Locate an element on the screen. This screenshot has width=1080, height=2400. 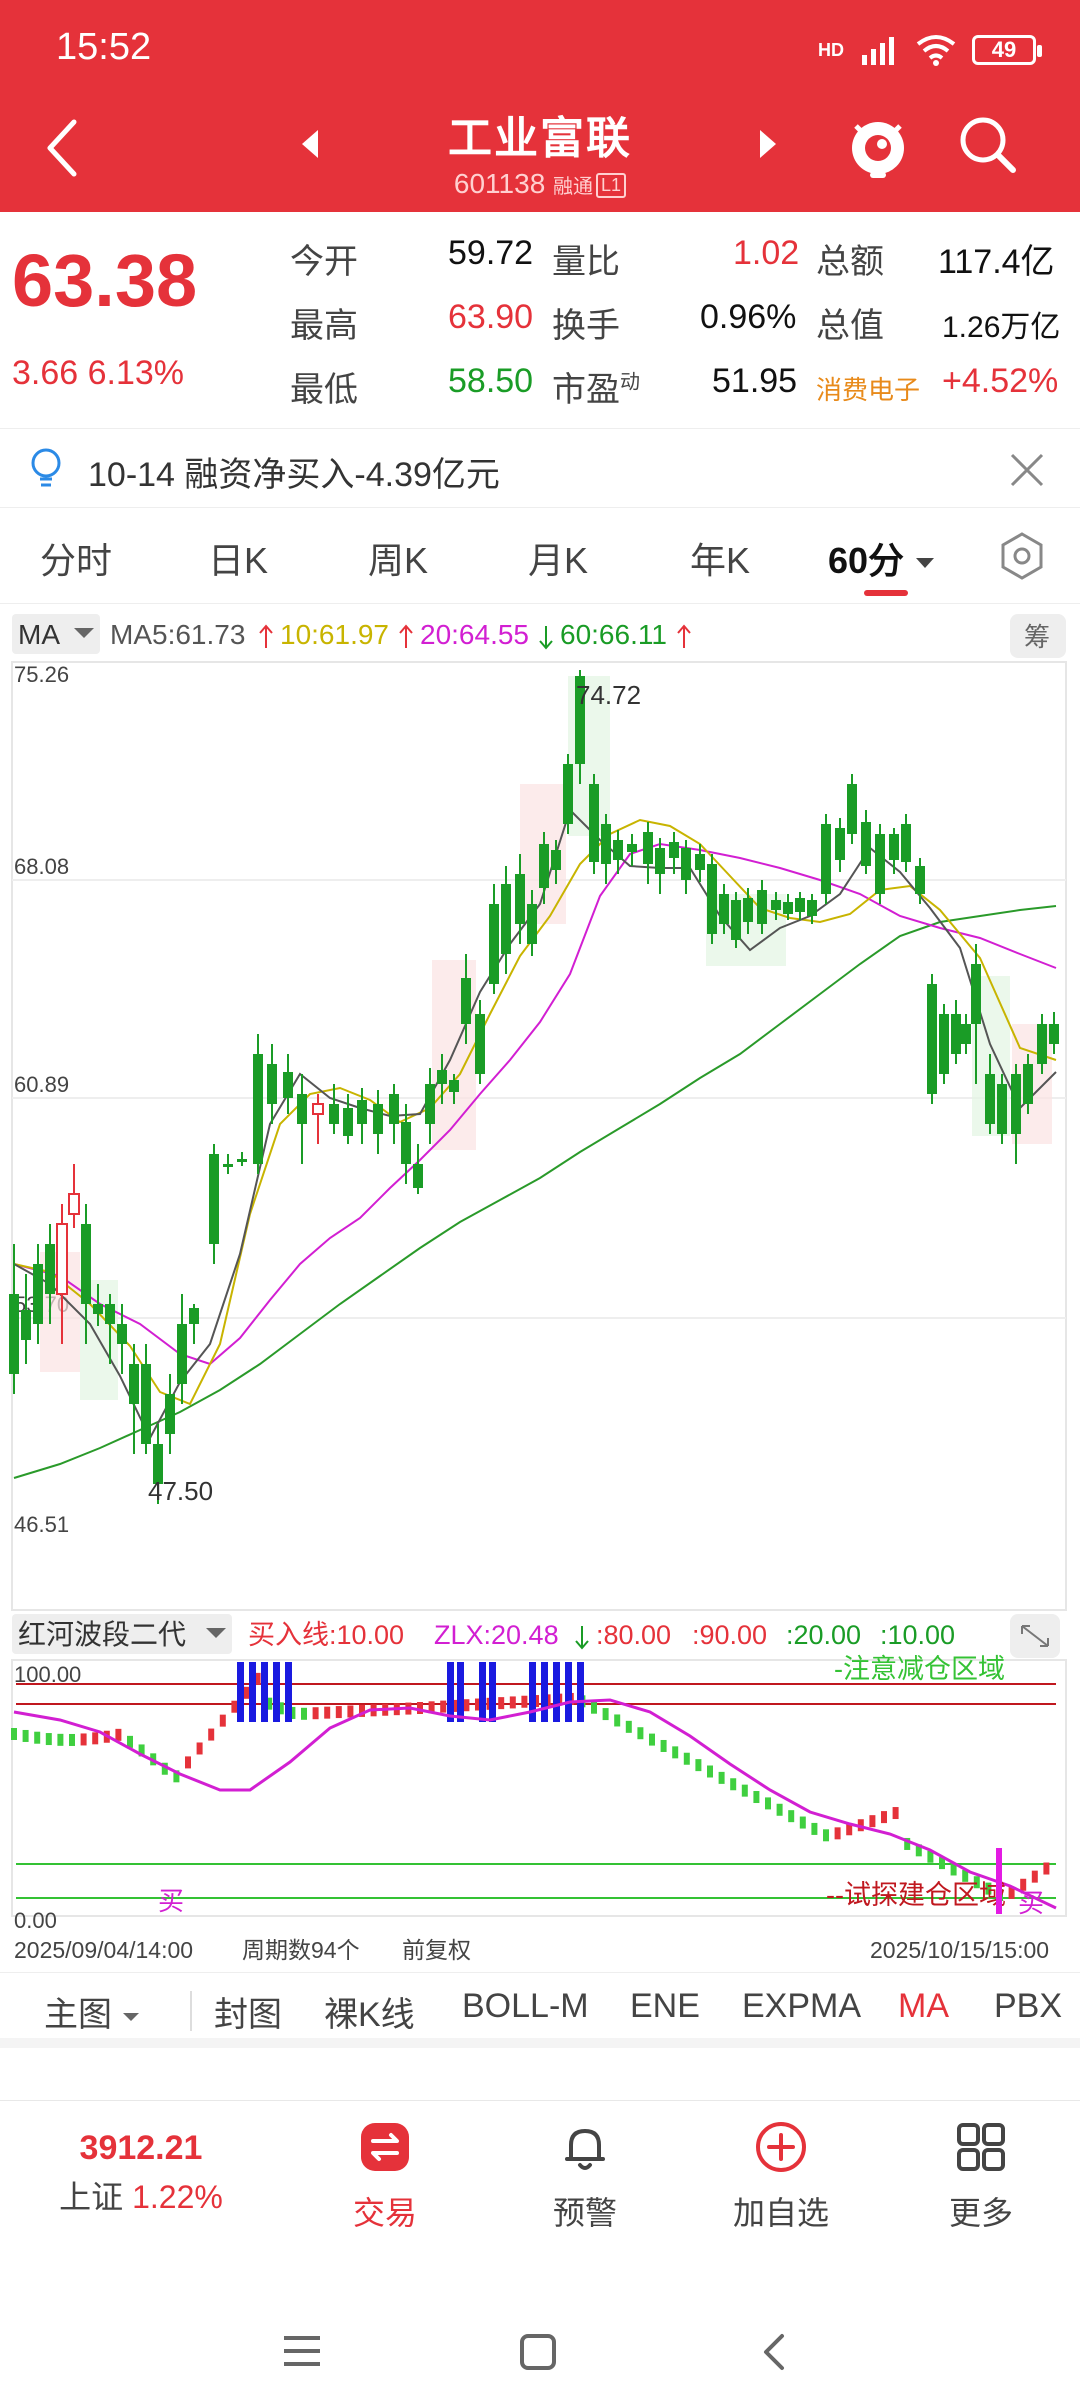
bottom-nav: 3912.21 上证 1.22% 交易 预警 加自选 更多 is located at coordinates (540, 2170).